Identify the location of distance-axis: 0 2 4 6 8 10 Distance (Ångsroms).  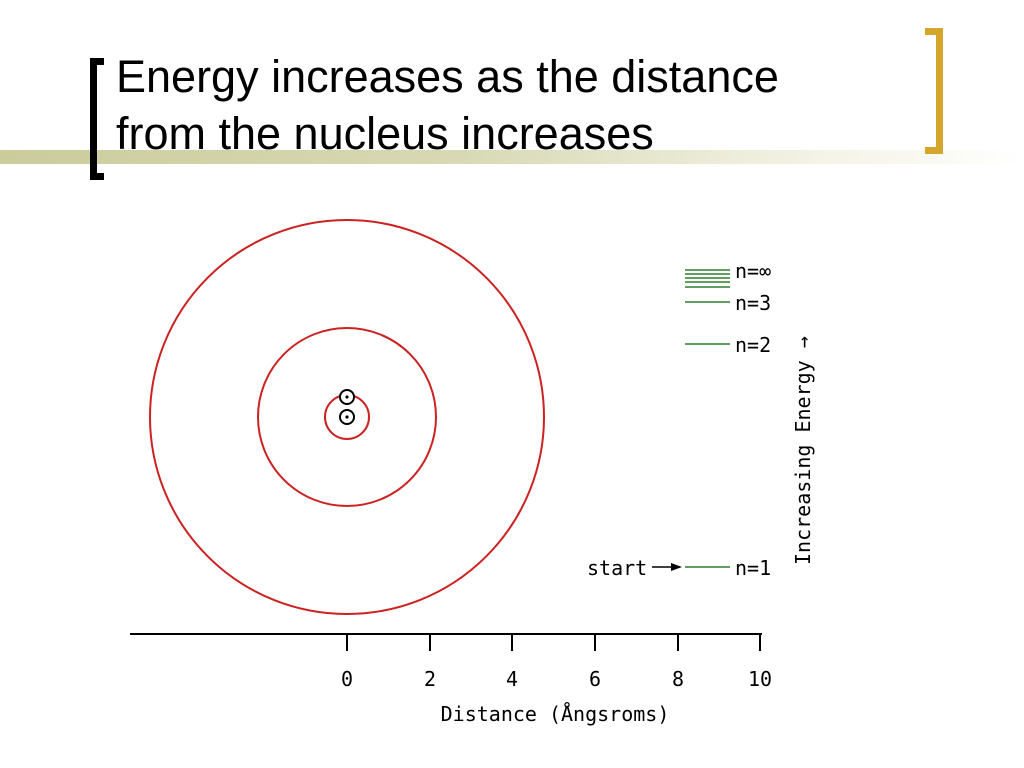
(451, 679).